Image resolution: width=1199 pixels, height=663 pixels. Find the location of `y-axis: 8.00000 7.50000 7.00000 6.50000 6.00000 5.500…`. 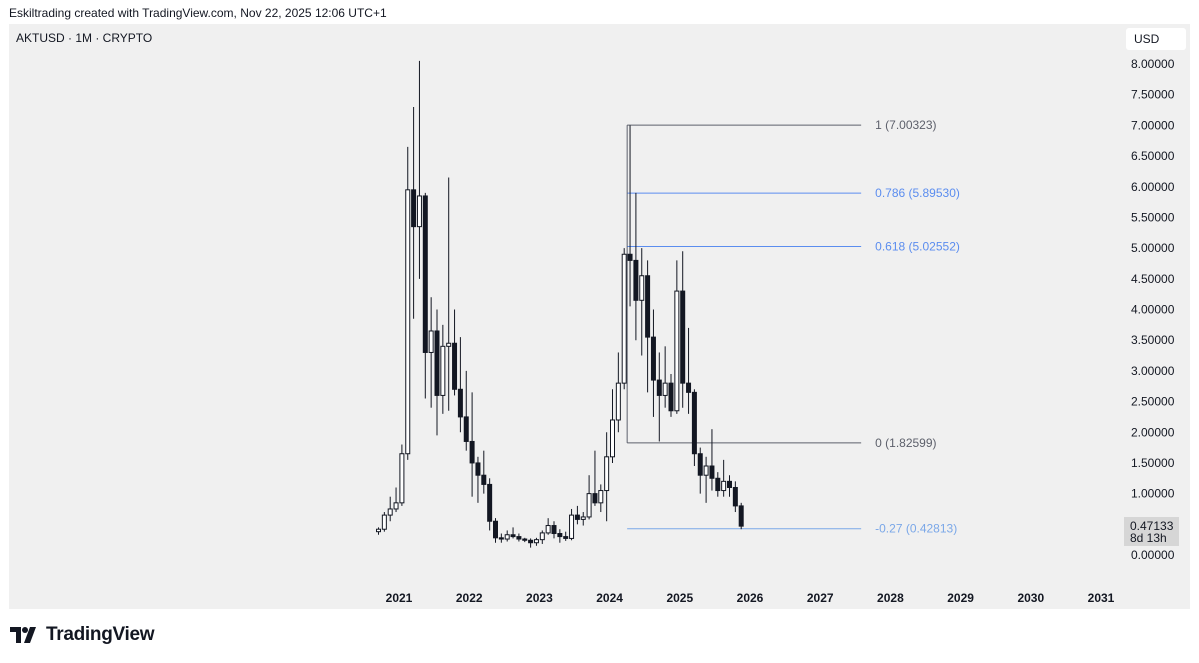

y-axis: 8.00000 7.50000 7.00000 6.50000 6.00000 5.500… is located at coordinates (1153, 309).